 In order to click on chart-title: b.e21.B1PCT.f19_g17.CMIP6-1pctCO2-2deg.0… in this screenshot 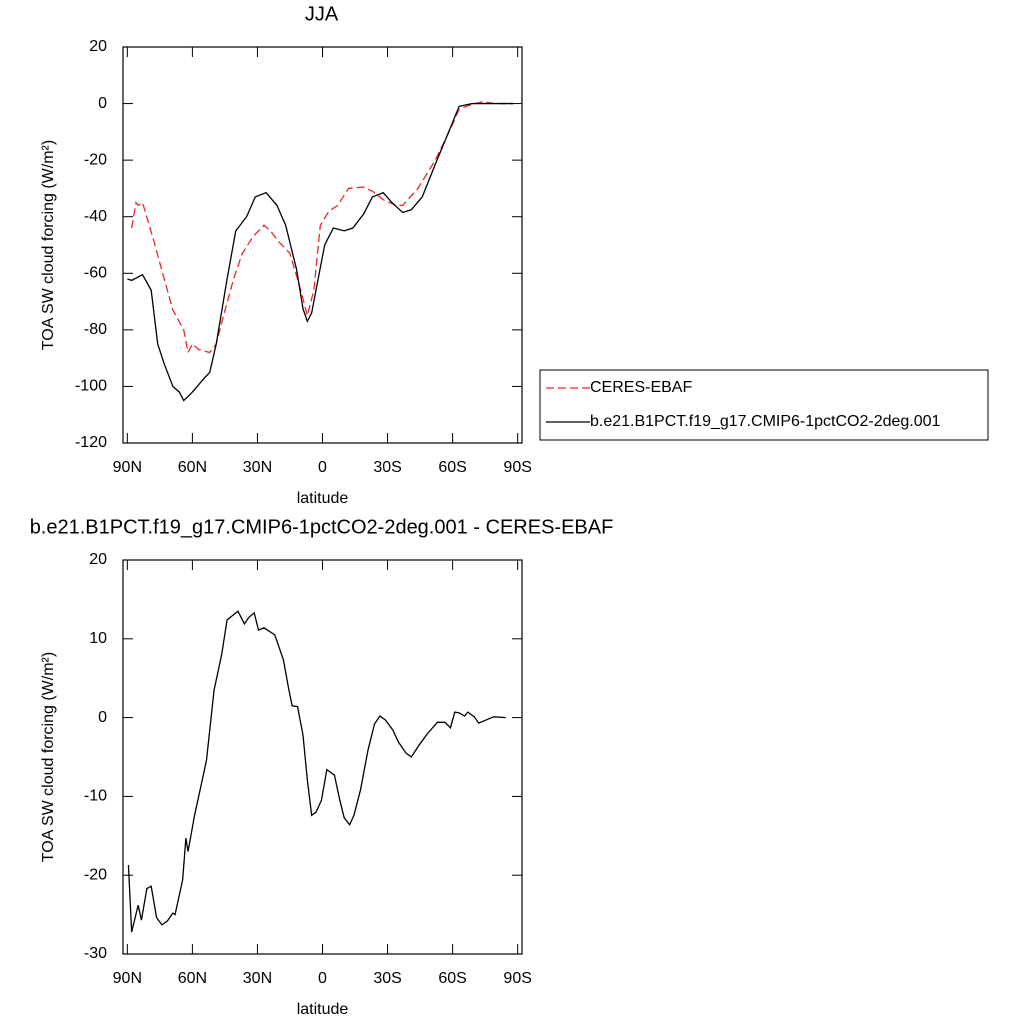, I will do `click(322, 527)`.